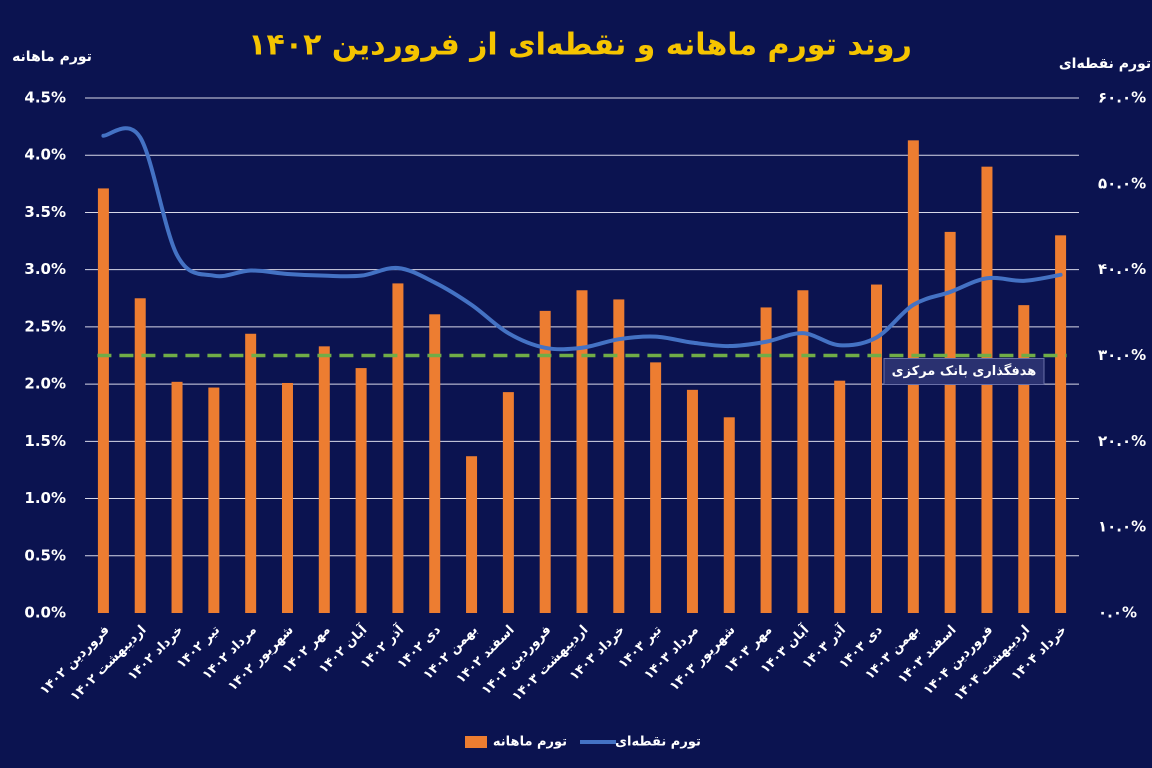  What do you see at coordinates (45, 498) in the screenshot?
I see `y-tick-label: 1.0%` at bounding box center [45, 498].